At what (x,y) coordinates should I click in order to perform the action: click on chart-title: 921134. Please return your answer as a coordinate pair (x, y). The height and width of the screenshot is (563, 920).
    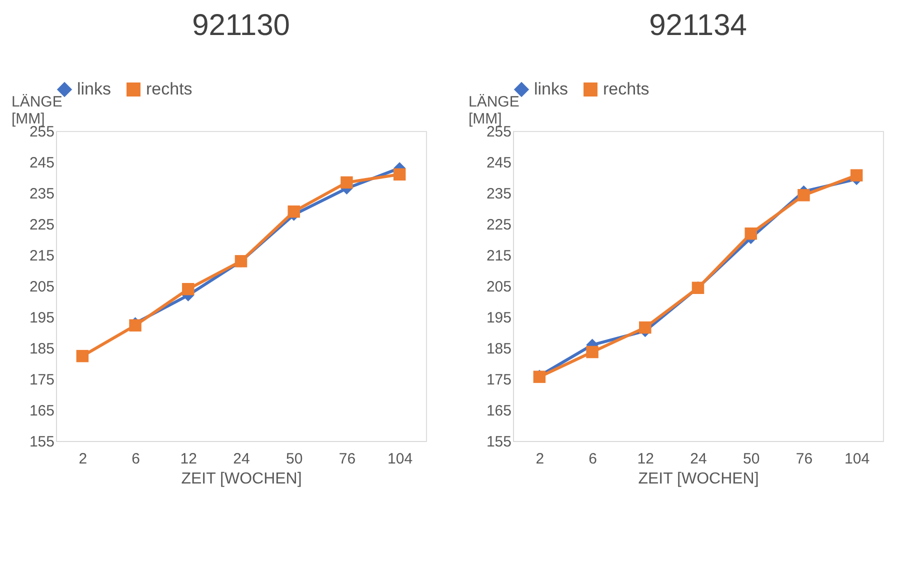
    Looking at the image, I should click on (698, 25).